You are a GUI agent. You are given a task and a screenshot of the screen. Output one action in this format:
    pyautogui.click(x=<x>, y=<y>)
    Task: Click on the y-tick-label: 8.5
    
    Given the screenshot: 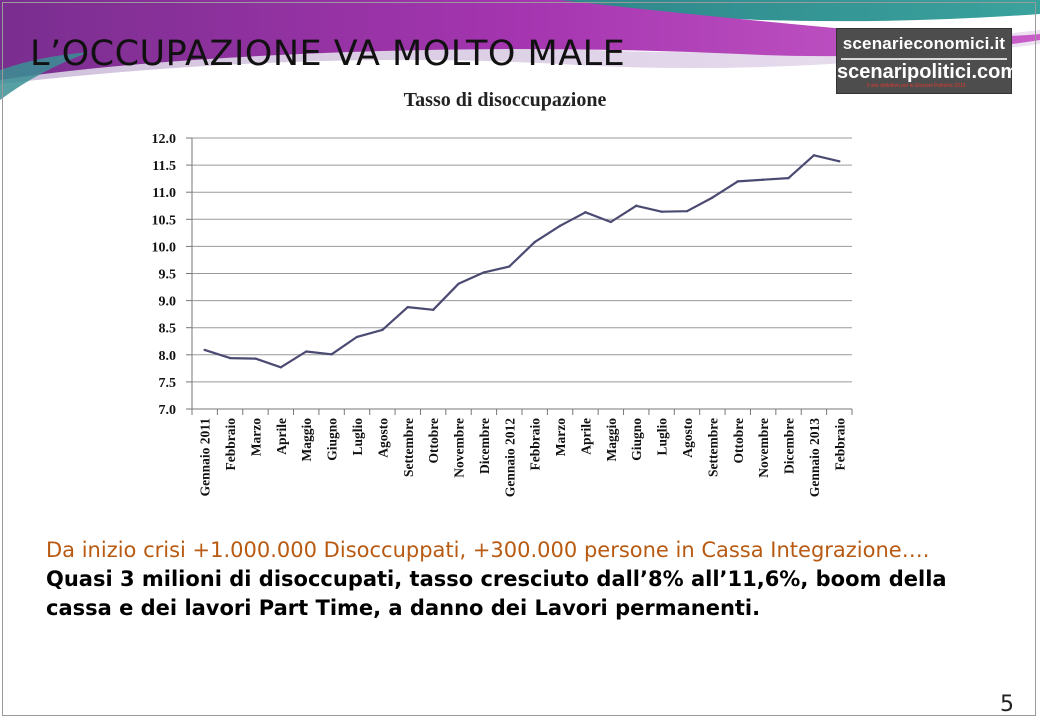 What is the action you would take?
    pyautogui.click(x=168, y=329)
    